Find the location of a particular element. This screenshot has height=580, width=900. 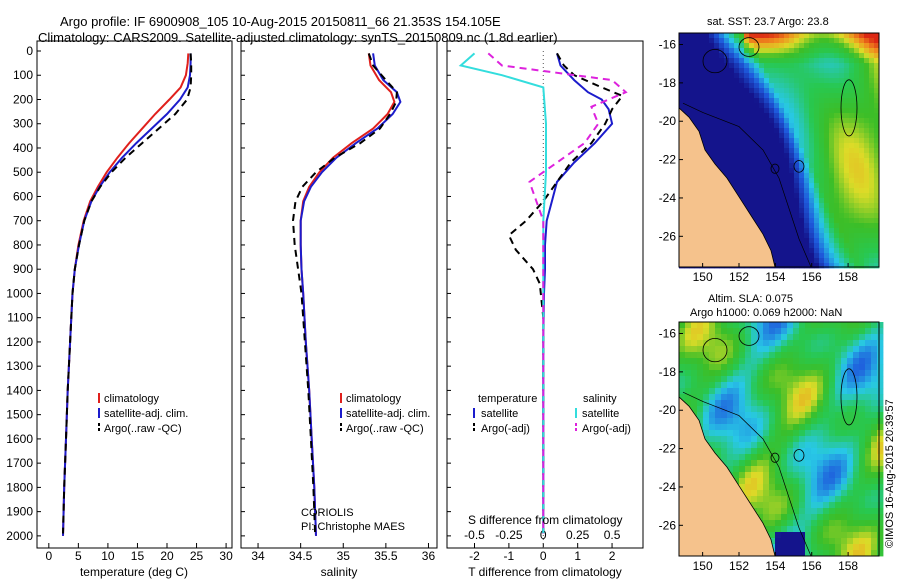

x-tick-label: 0 is located at coordinates (543, 556).